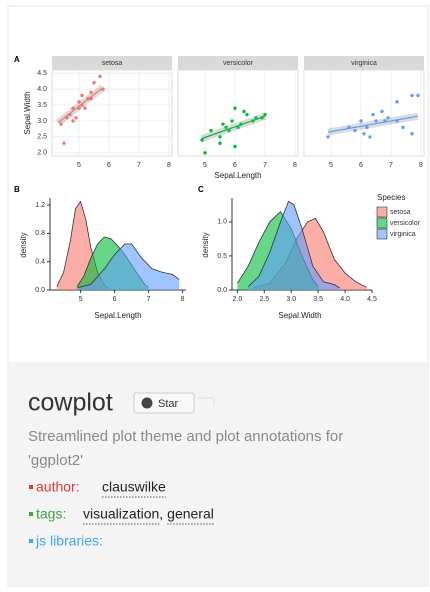 The image size is (430, 592). What do you see at coordinates (42, 153) in the screenshot?
I see `y-tick-label: 2.0` at bounding box center [42, 153].